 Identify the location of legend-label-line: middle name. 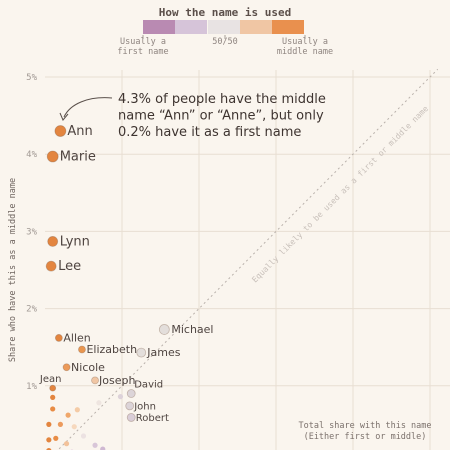
(305, 52).